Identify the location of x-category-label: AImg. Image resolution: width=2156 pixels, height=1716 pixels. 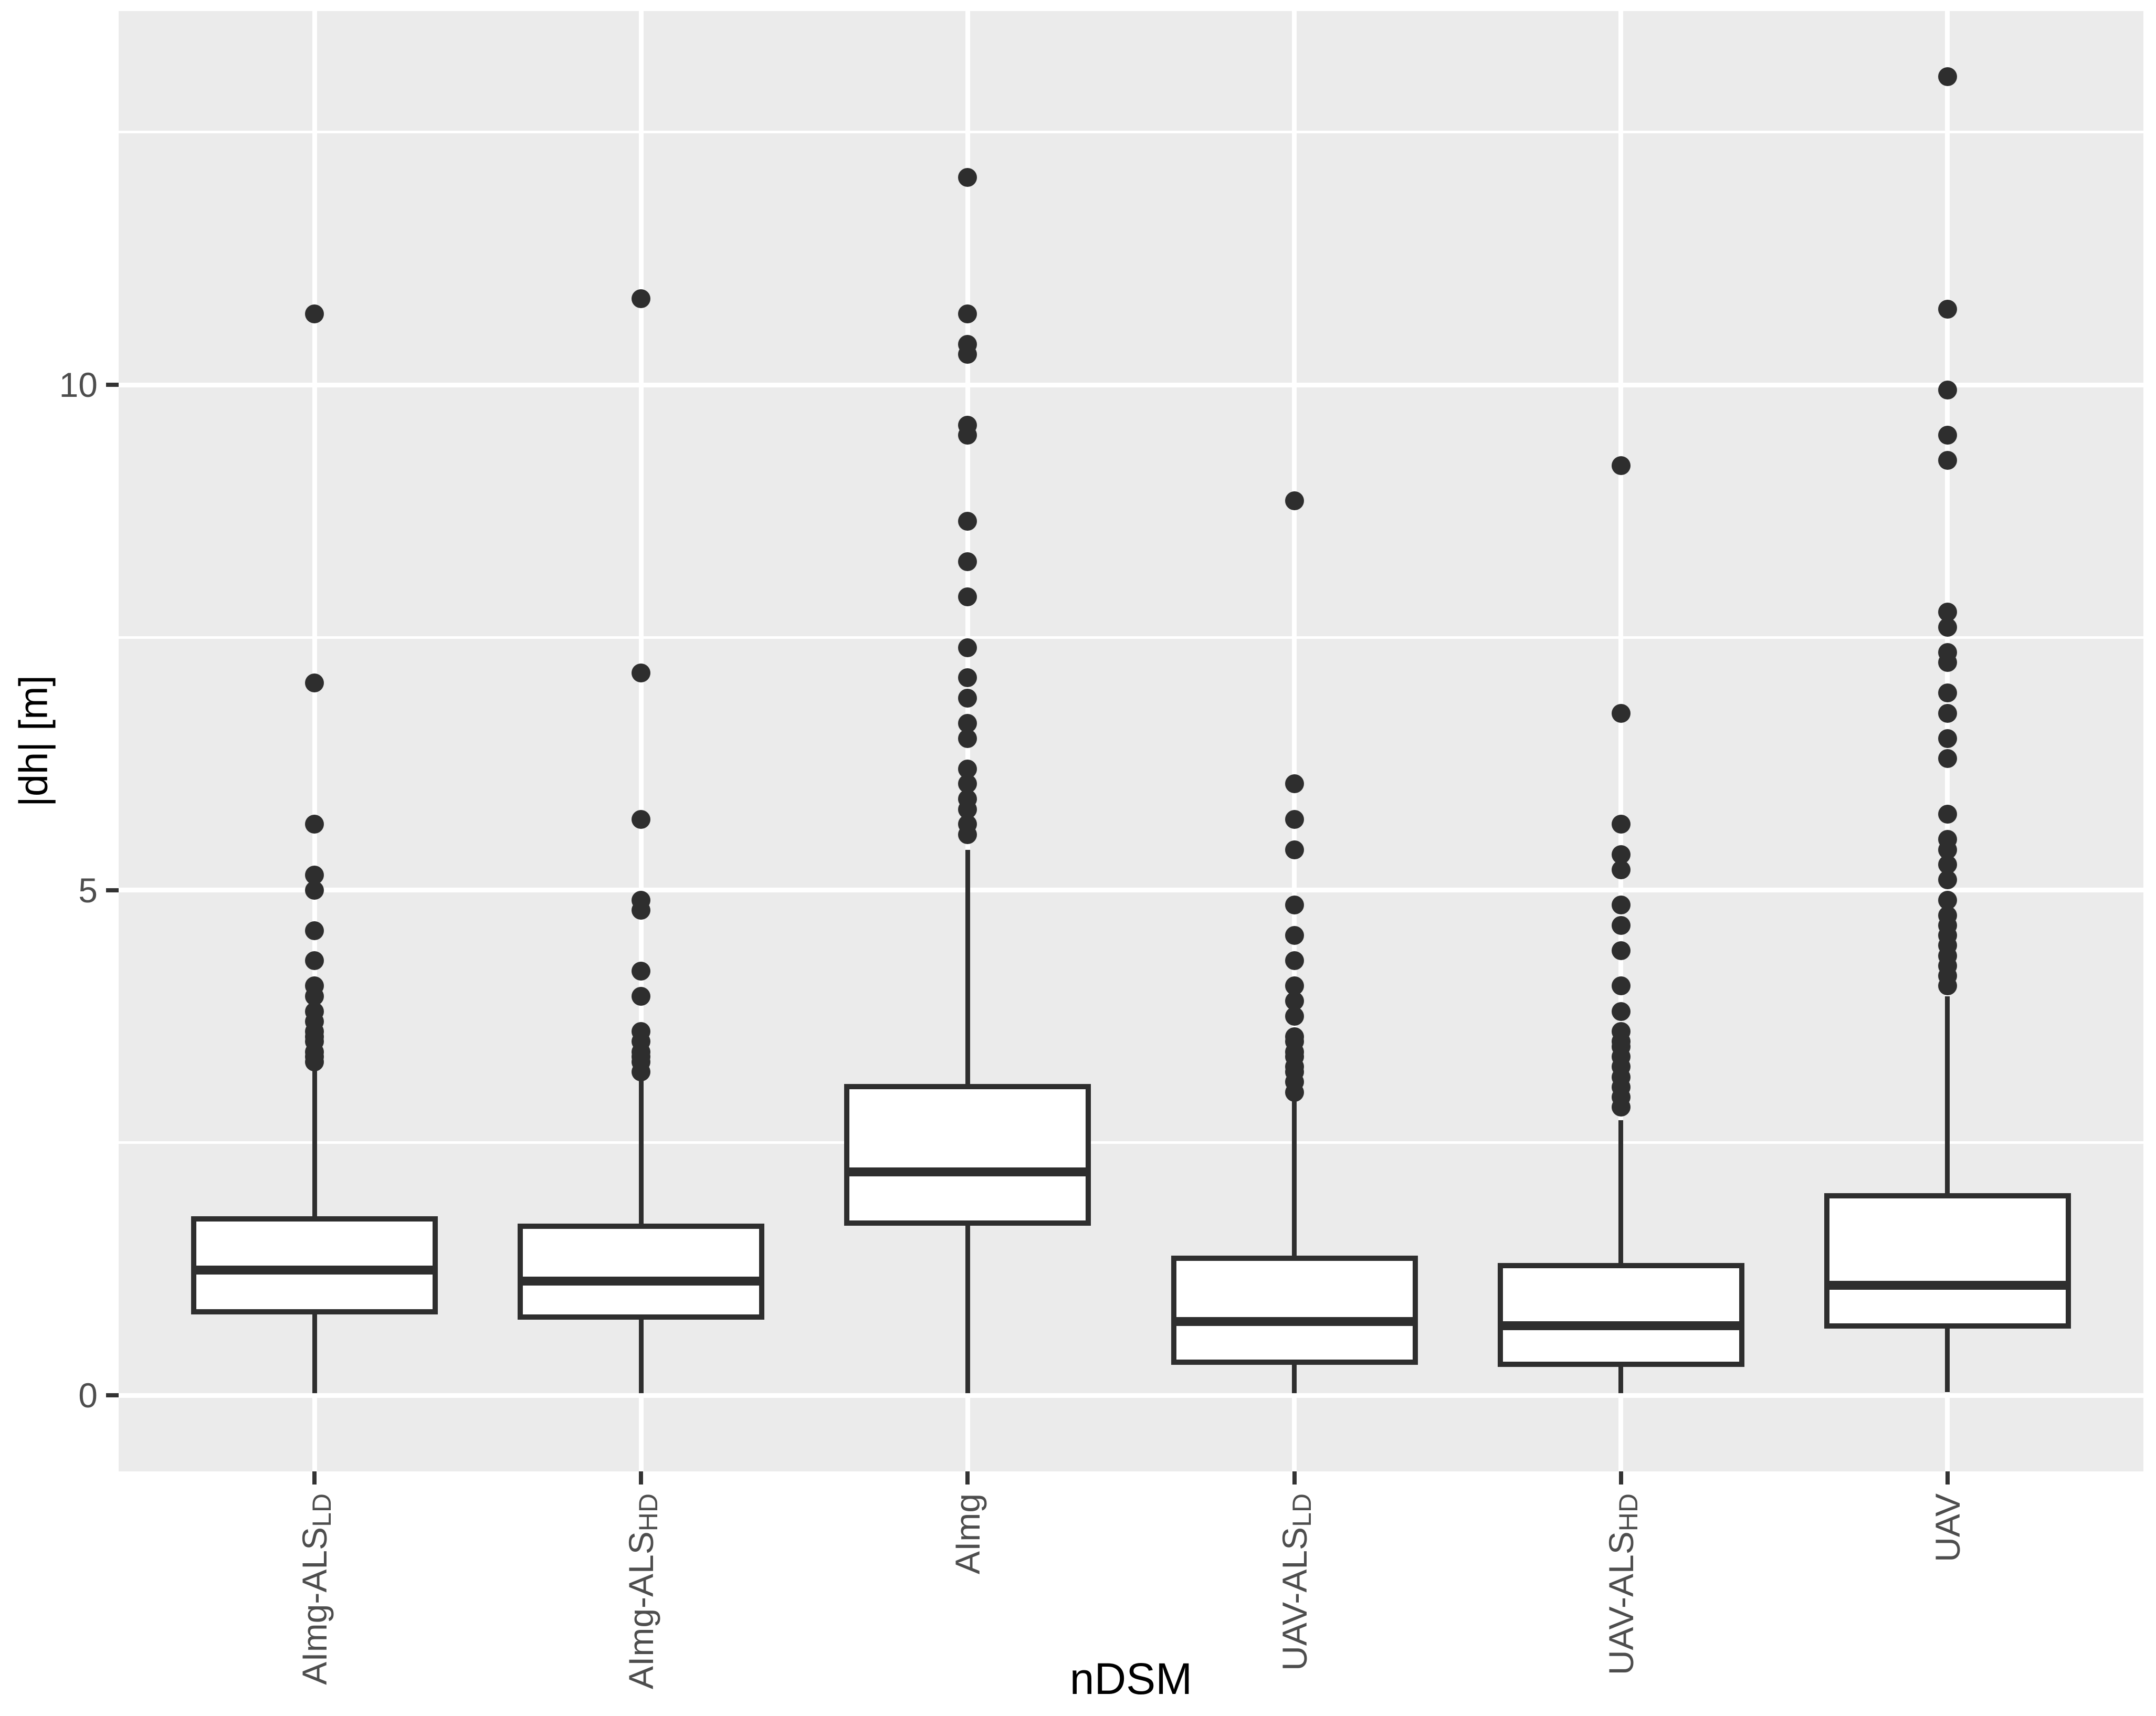
(967, 1533).